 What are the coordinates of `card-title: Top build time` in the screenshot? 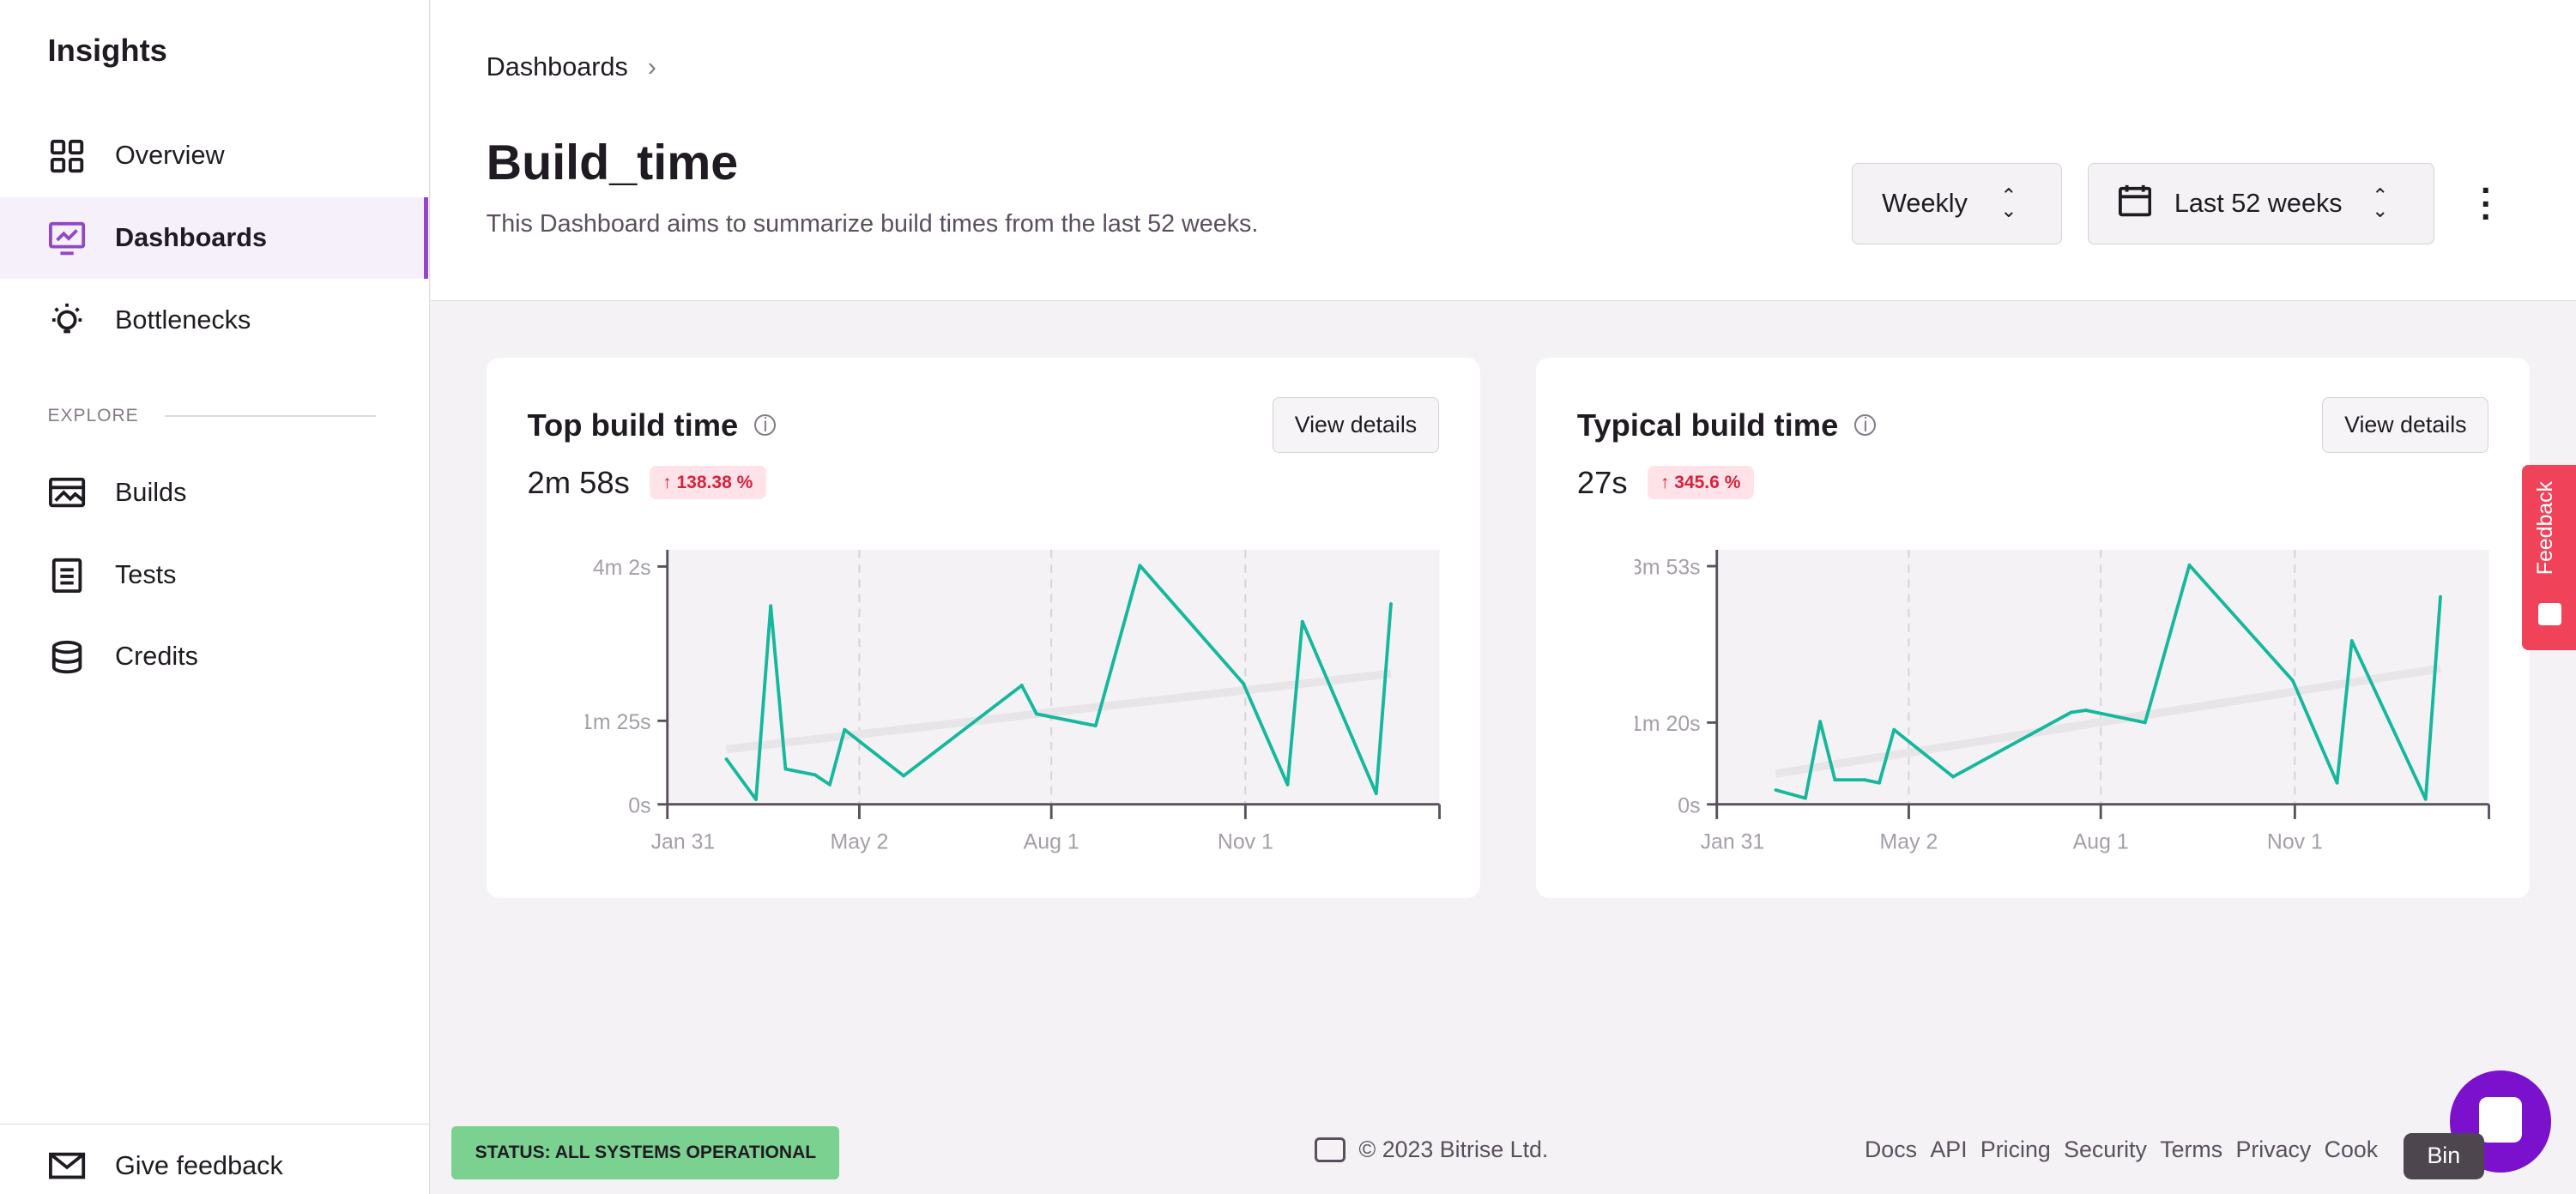 It's located at (633, 425).